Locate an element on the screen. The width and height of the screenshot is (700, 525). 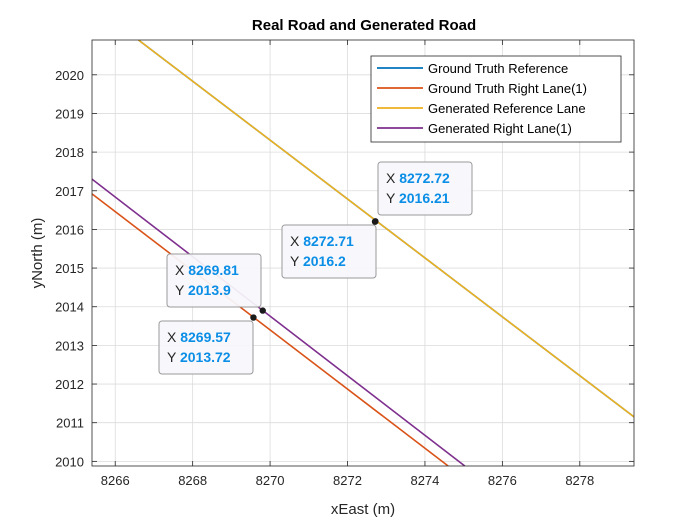
y-tick-label: 2013 is located at coordinates (69, 345).